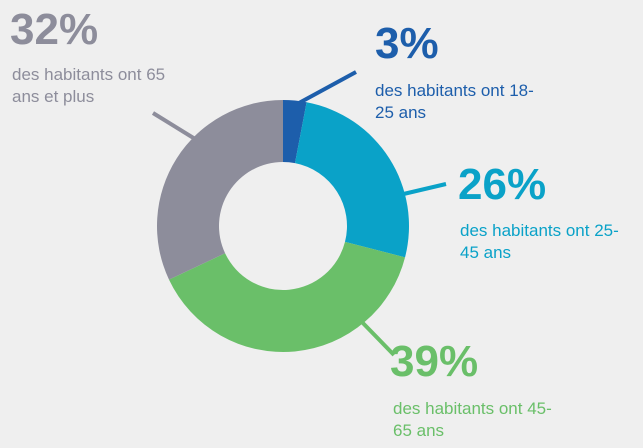 Image resolution: width=643 pixels, height=448 pixels. I want to click on category-label: des habitants ont 18-25 ans, so click(454, 101).